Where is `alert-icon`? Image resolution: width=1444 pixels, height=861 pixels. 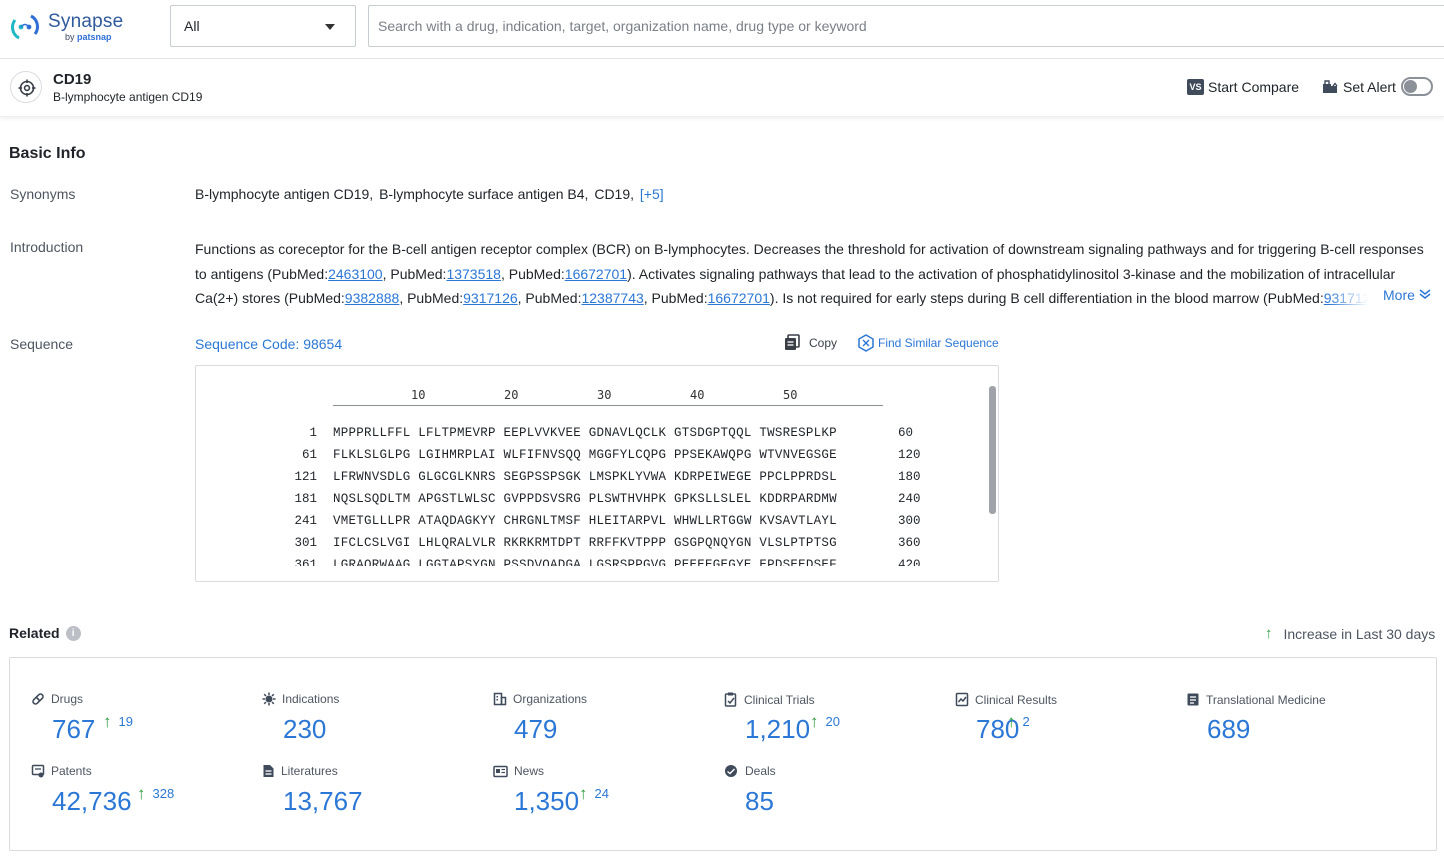 alert-icon is located at coordinates (1330, 87).